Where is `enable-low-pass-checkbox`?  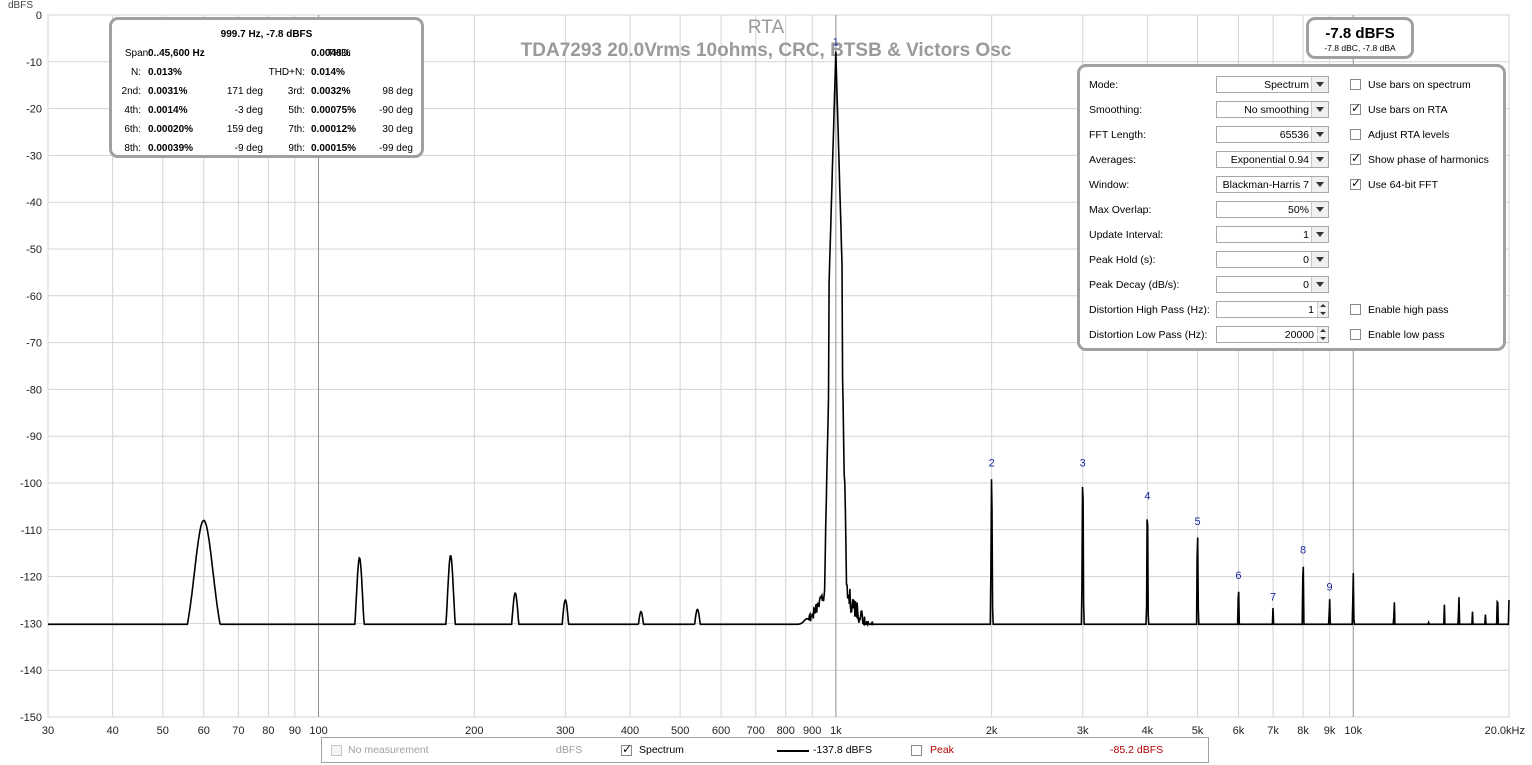 enable-low-pass-checkbox is located at coordinates (1355, 334).